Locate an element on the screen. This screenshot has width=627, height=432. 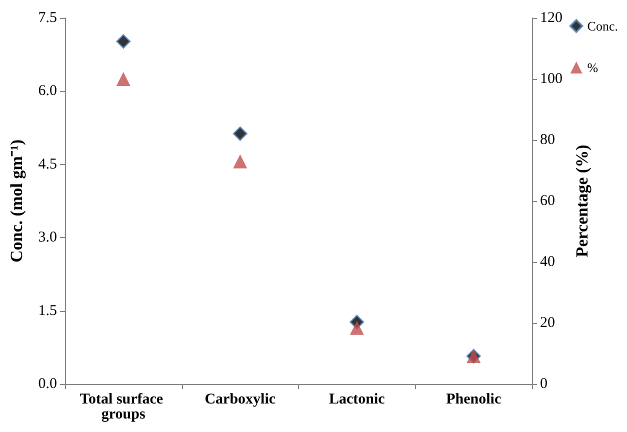
legend-label: Conc. is located at coordinates (602, 26).